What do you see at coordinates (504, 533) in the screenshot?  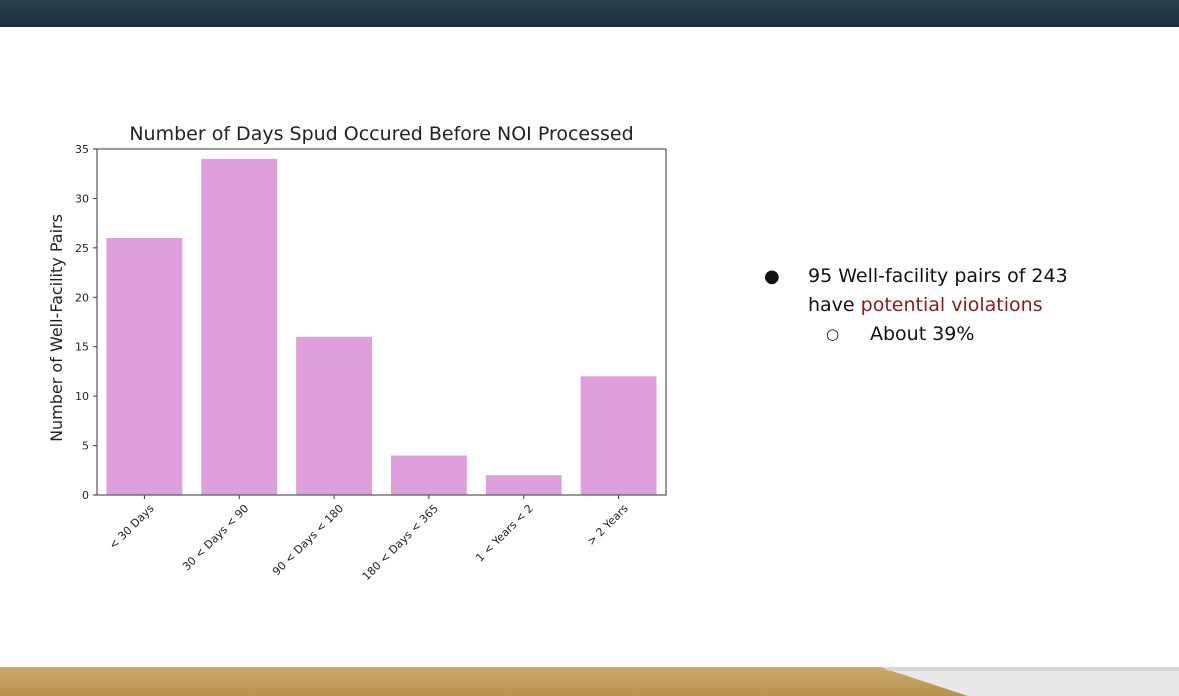 I see `x-tick-label: 1 < Years < 2` at bounding box center [504, 533].